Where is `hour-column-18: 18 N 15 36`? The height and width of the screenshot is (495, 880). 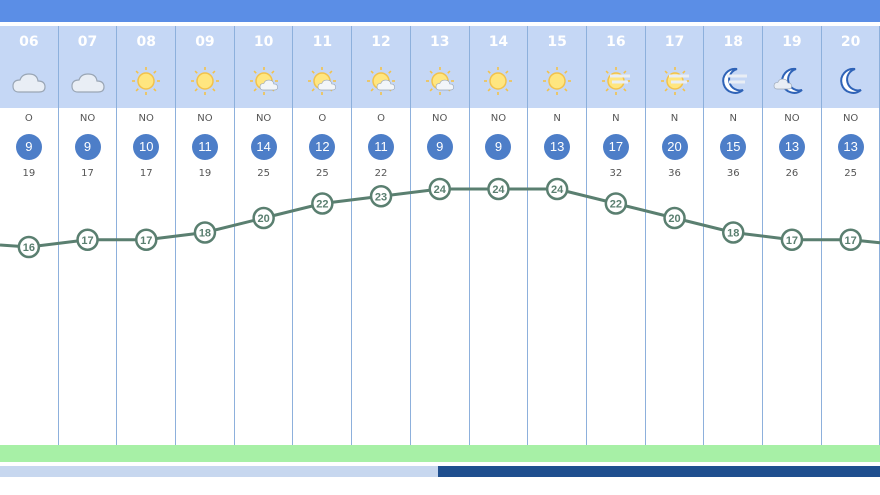
hour-column-18: 18 N 15 36 is located at coordinates (734, 244).